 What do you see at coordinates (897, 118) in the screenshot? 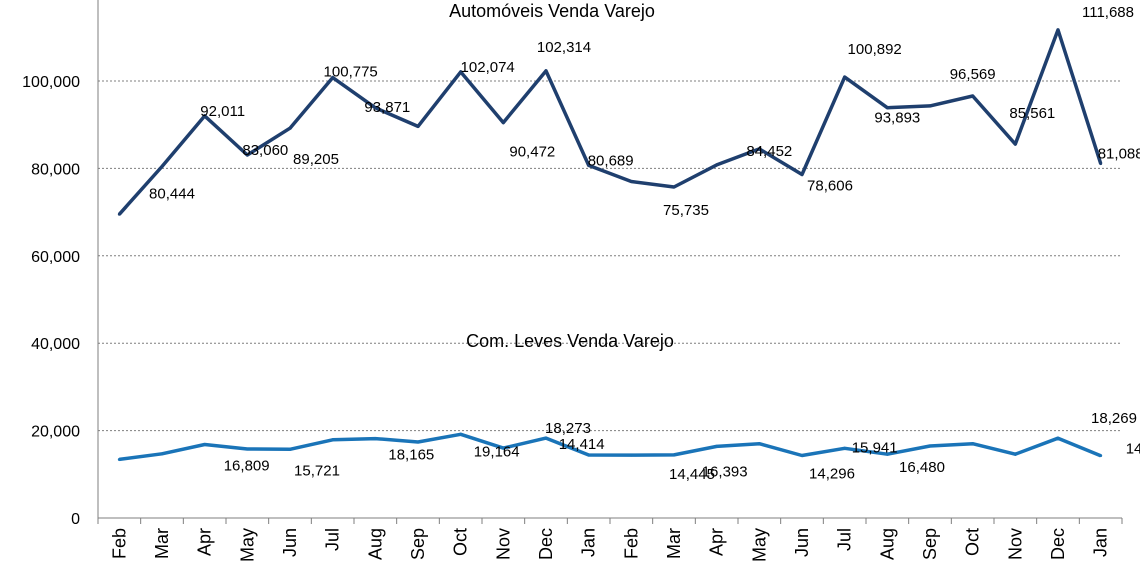
I see `data-label: 93,893` at bounding box center [897, 118].